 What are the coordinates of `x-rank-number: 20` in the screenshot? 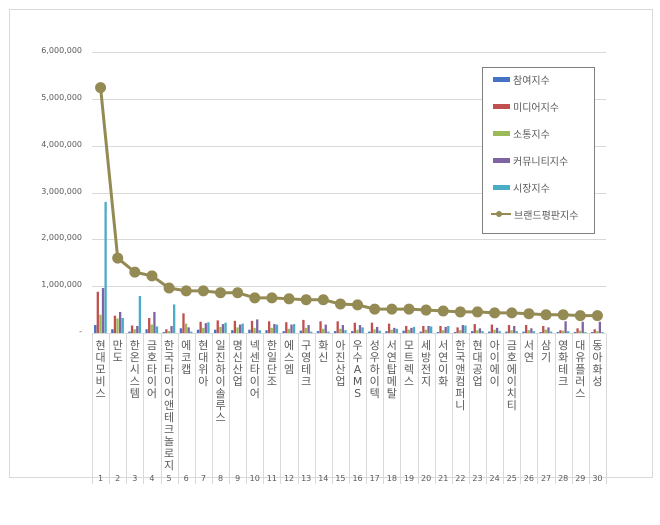 It's located at (426, 478).